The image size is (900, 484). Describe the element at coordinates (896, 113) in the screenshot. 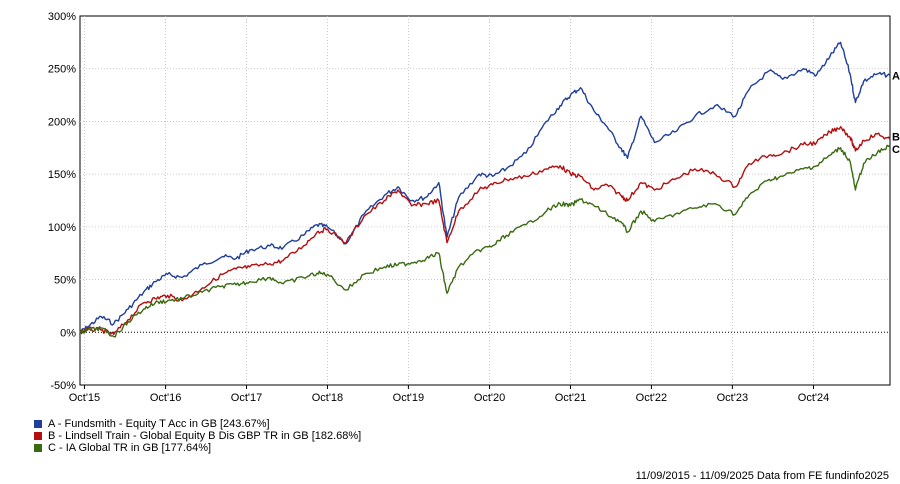

I see `end-labels: A BC` at that location.